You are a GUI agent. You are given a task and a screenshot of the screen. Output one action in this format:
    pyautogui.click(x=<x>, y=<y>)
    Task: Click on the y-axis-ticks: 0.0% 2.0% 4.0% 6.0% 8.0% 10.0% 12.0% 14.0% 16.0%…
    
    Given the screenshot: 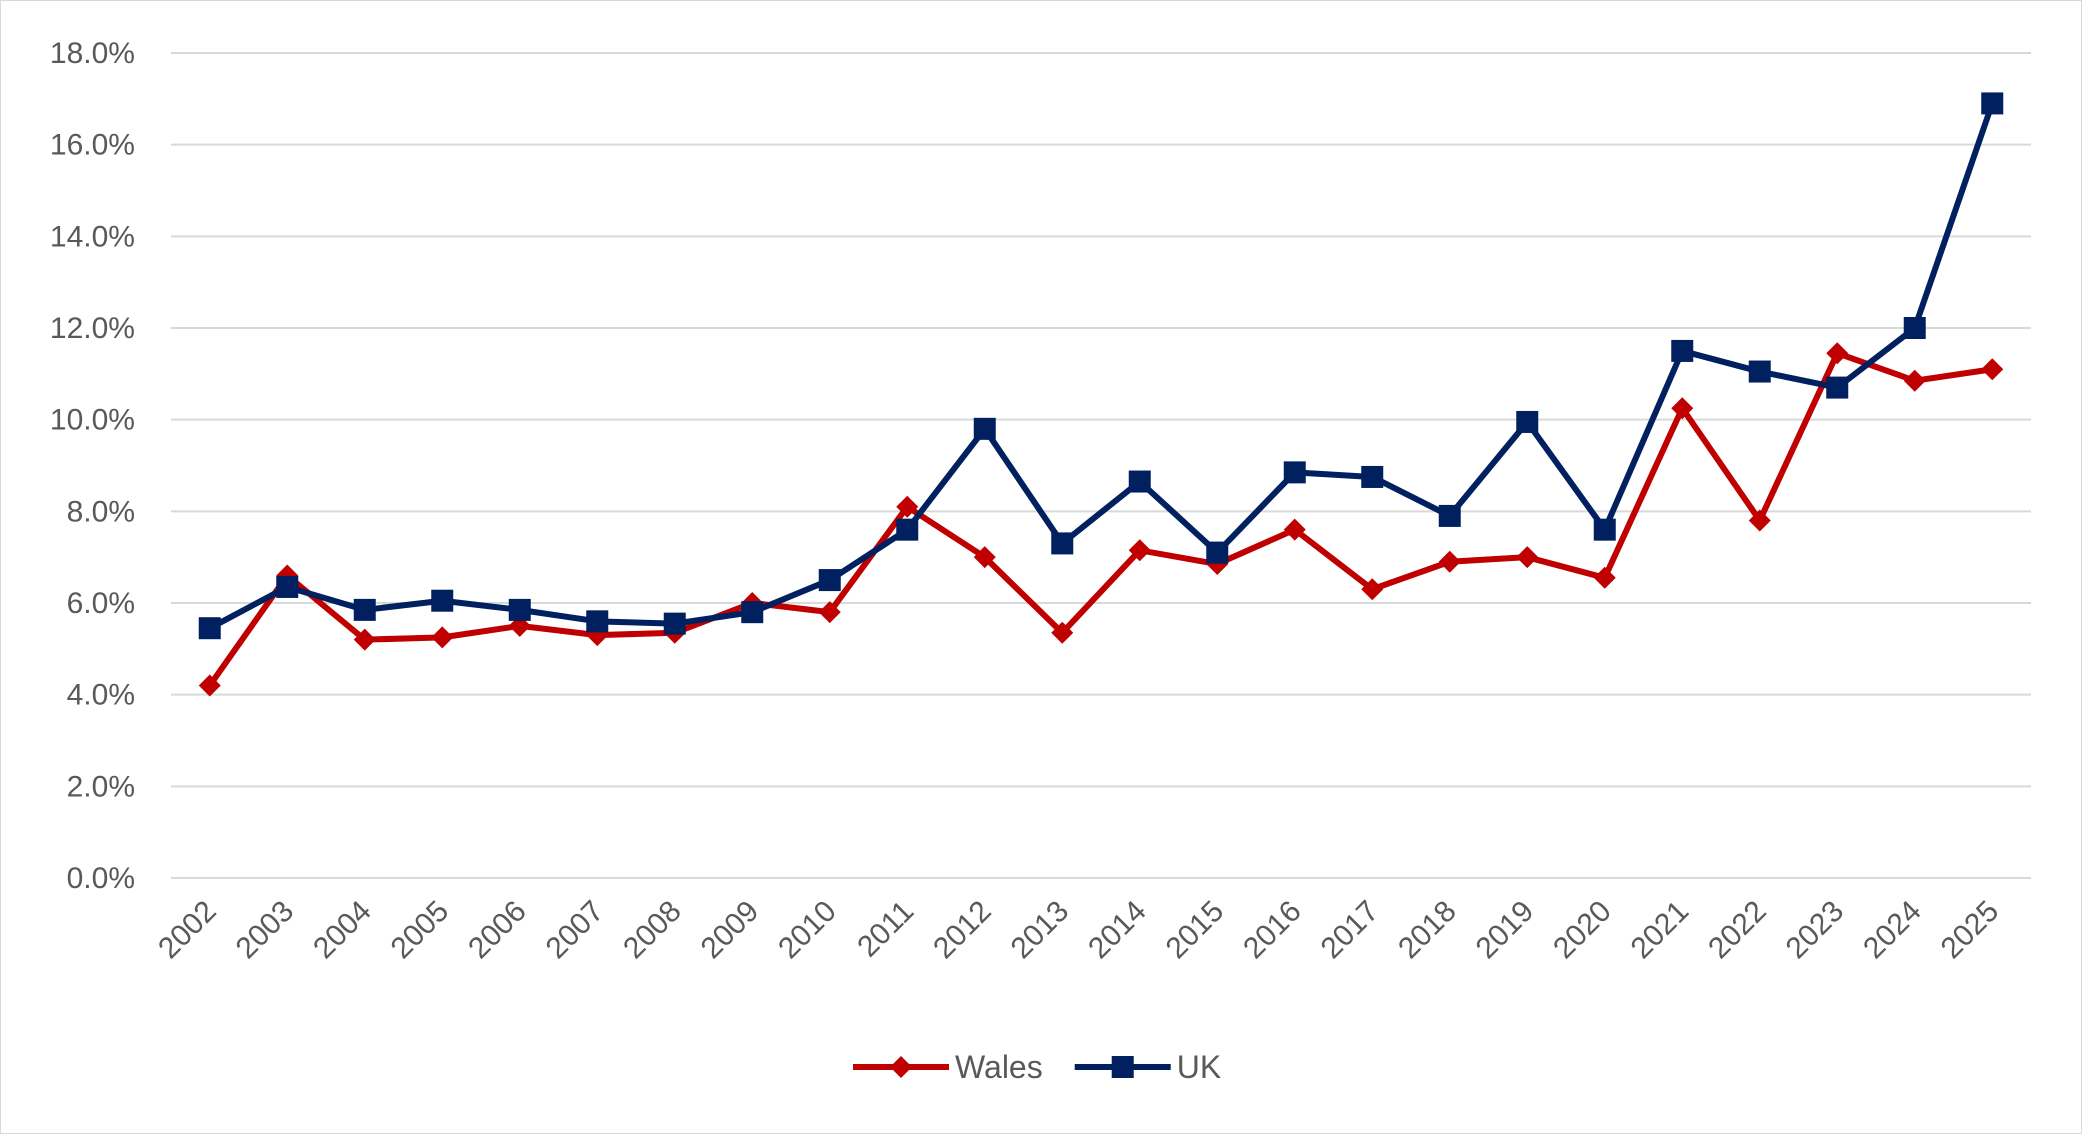 What is the action you would take?
    pyautogui.click(x=92, y=466)
    